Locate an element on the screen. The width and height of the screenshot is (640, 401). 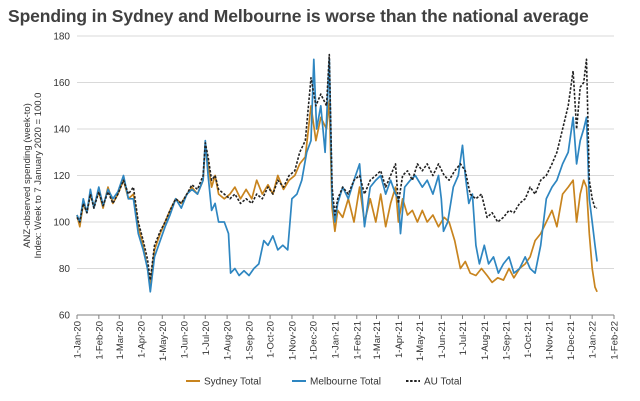
x-tick-label: 1-Jul-21 is located at coordinates (463, 338).